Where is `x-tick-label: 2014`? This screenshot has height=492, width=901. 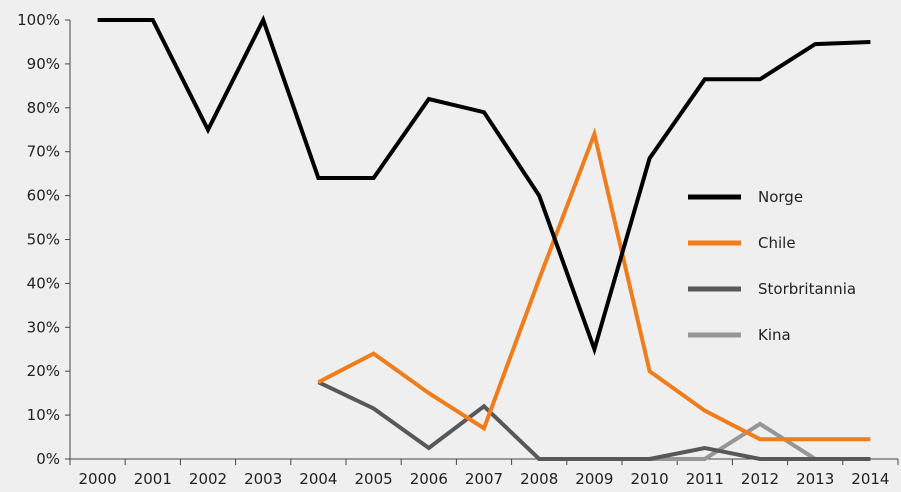
x-tick-label: 2014 is located at coordinates (870, 479).